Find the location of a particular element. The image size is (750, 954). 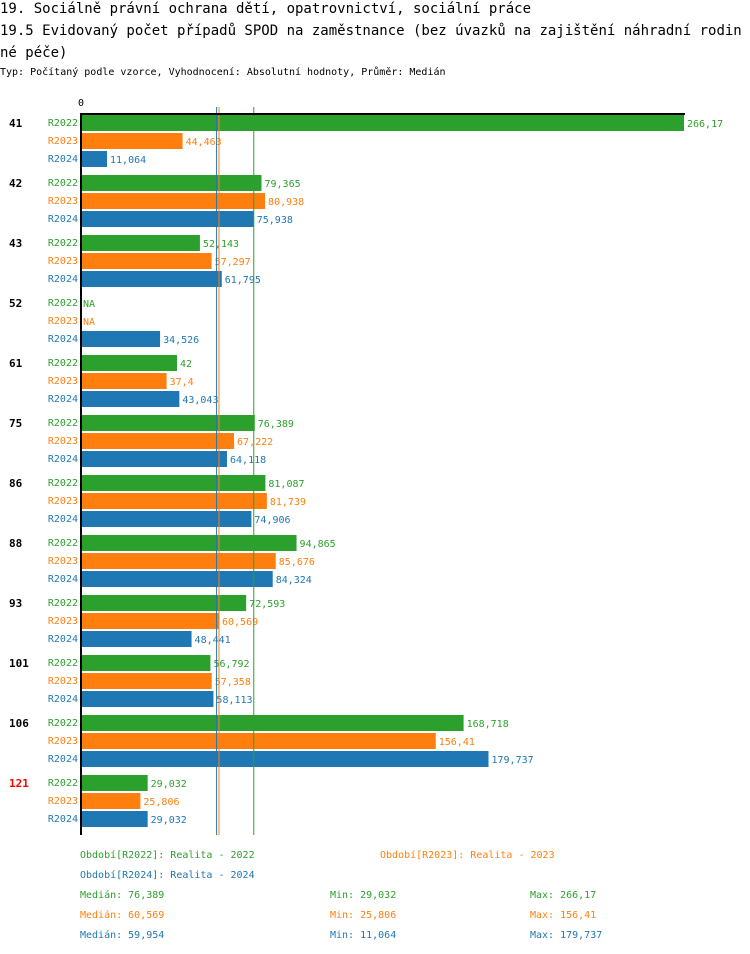

value-label: 75,938 is located at coordinates (275, 220).